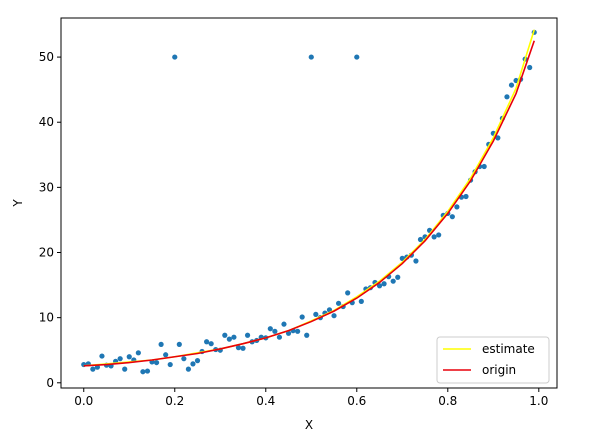  Describe the element at coordinates (46, 253) in the screenshot. I see `y-tick-label: 20` at that location.